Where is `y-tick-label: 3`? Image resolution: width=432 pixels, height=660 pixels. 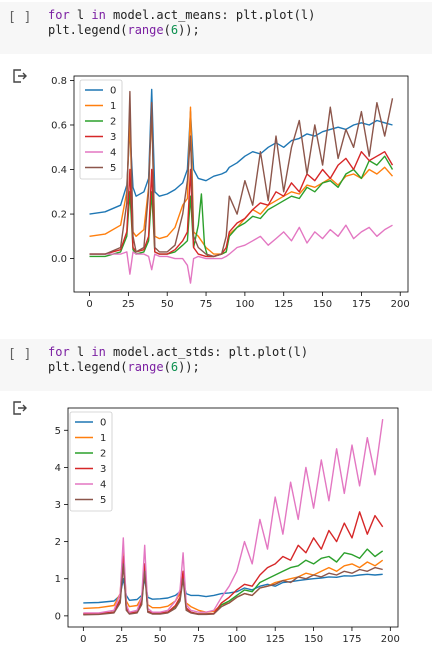
y-tick-label: 3 is located at coordinates (58, 505).